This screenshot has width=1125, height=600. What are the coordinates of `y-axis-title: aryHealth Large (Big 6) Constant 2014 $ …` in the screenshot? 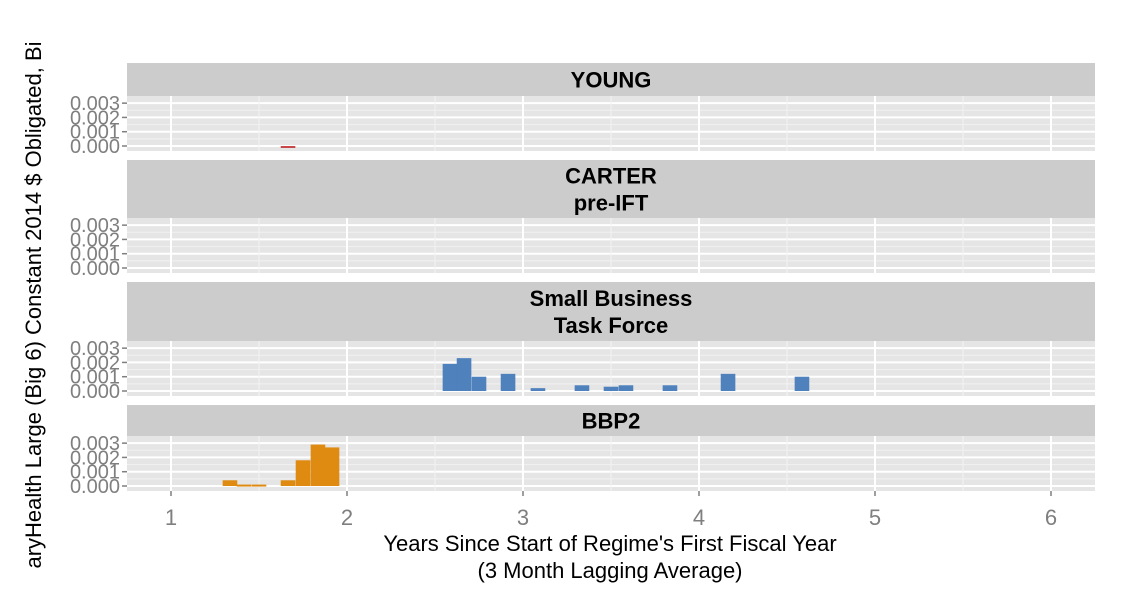 It's located at (33, 304).